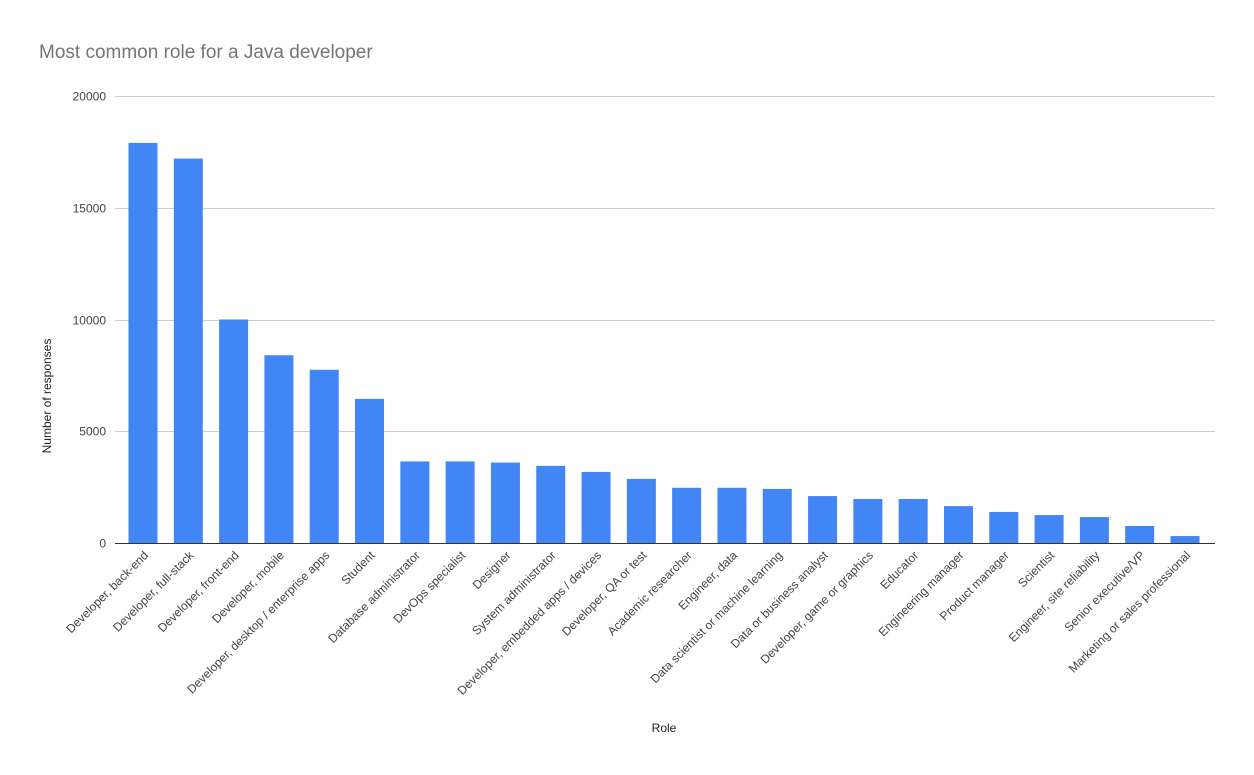 Image resolution: width=1254 pixels, height=775 pixels. What do you see at coordinates (107, 592) in the screenshot?
I see `x-tick-label: Developer, back-end` at bounding box center [107, 592].